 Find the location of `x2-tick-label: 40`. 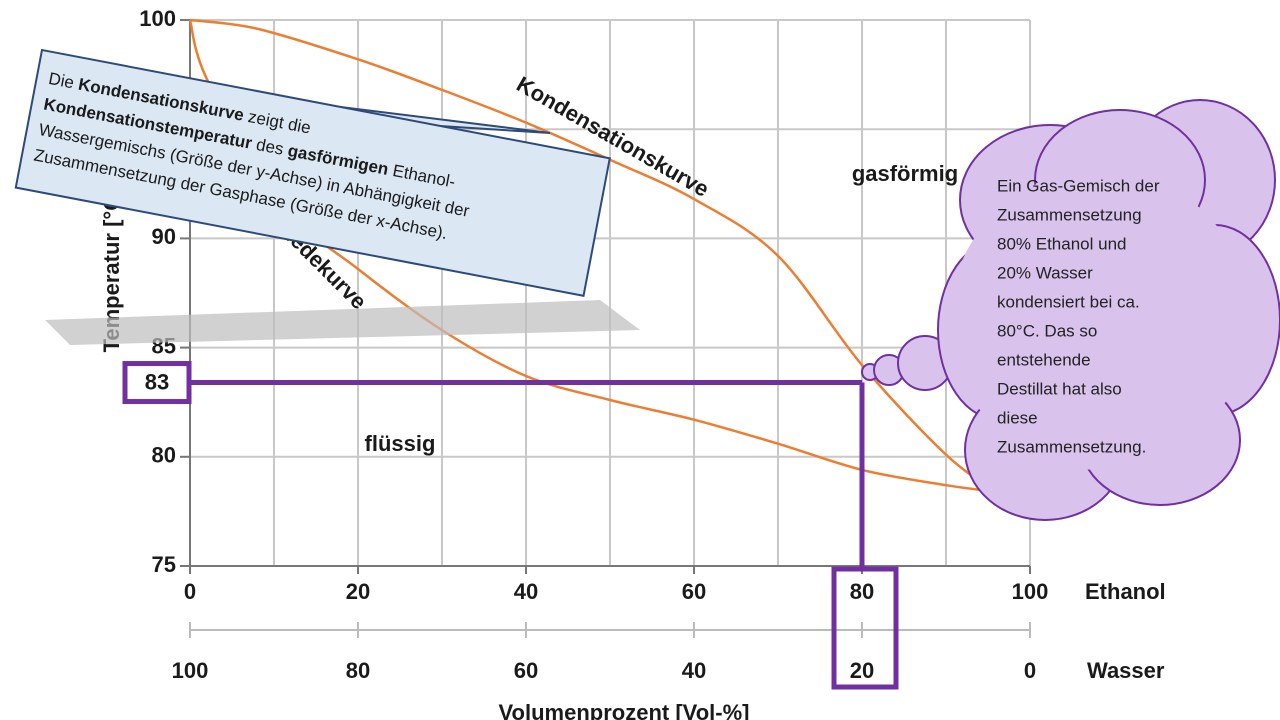

x2-tick-label: 40 is located at coordinates (694, 670).